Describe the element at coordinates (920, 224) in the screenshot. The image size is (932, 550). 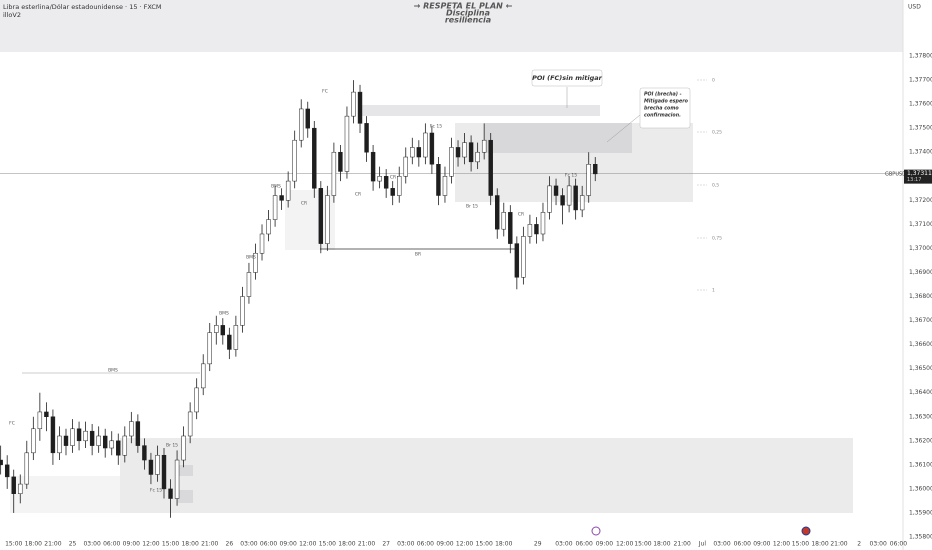
I see `y-tick-label: 1,37100` at that location.